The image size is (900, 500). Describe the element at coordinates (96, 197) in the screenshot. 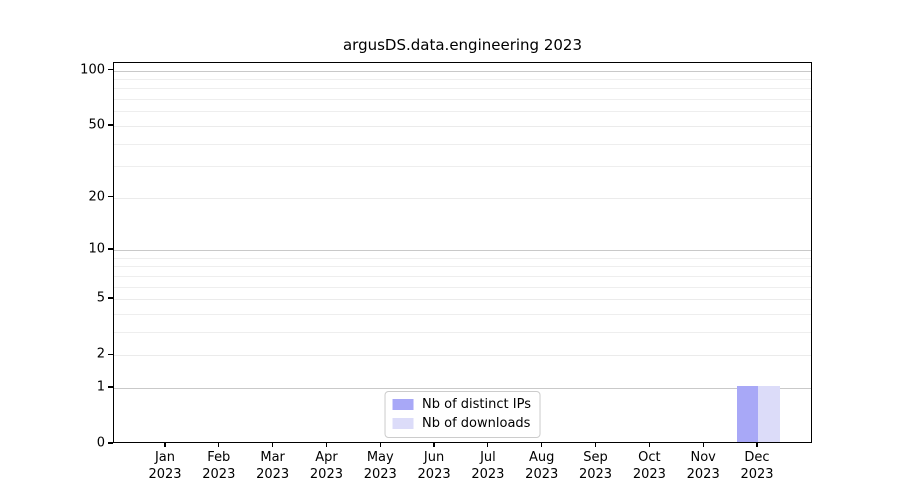

I see `y-tick-label: 20` at that location.